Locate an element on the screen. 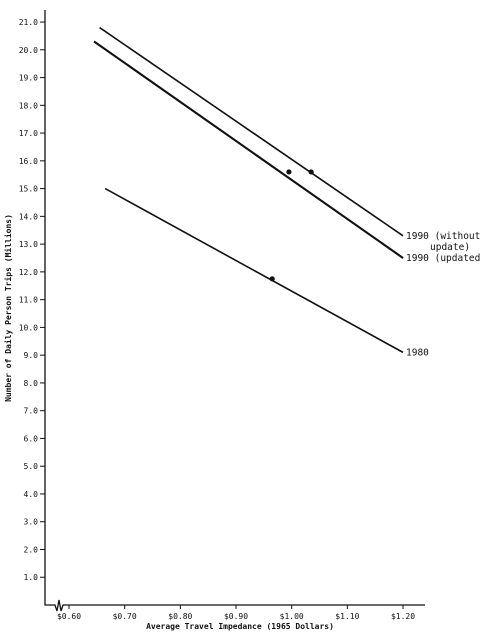  series-label: 1980 is located at coordinates (417, 352).